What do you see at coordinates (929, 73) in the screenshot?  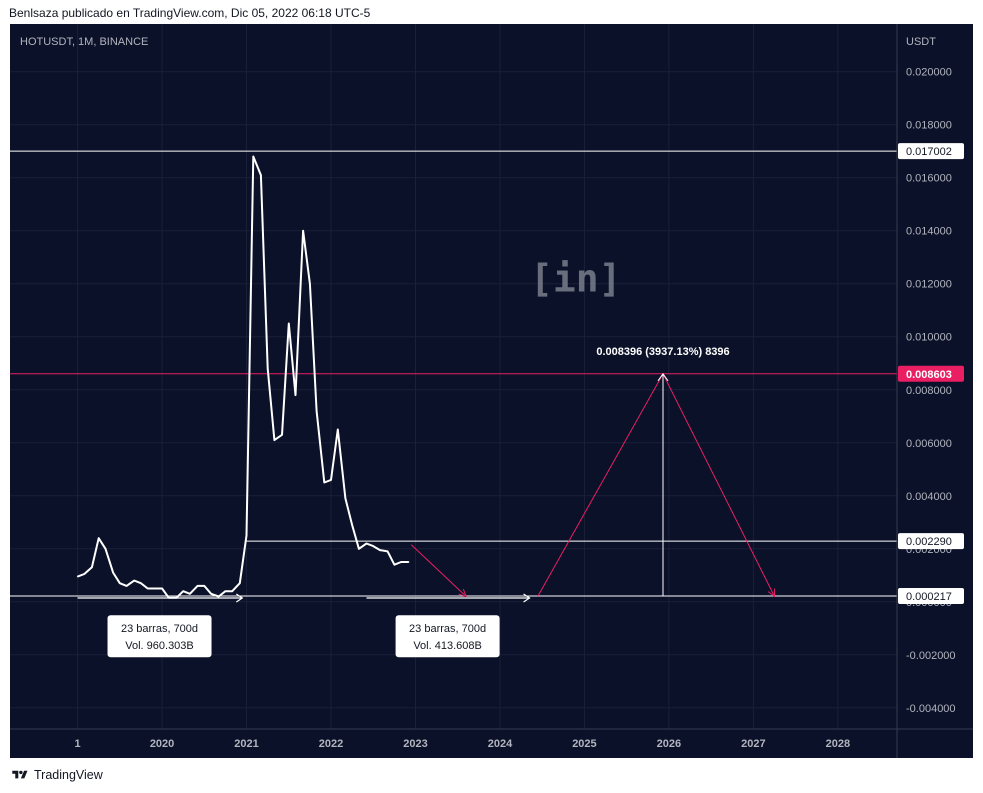 I see `y-tick-label: 0.020000` at bounding box center [929, 73].